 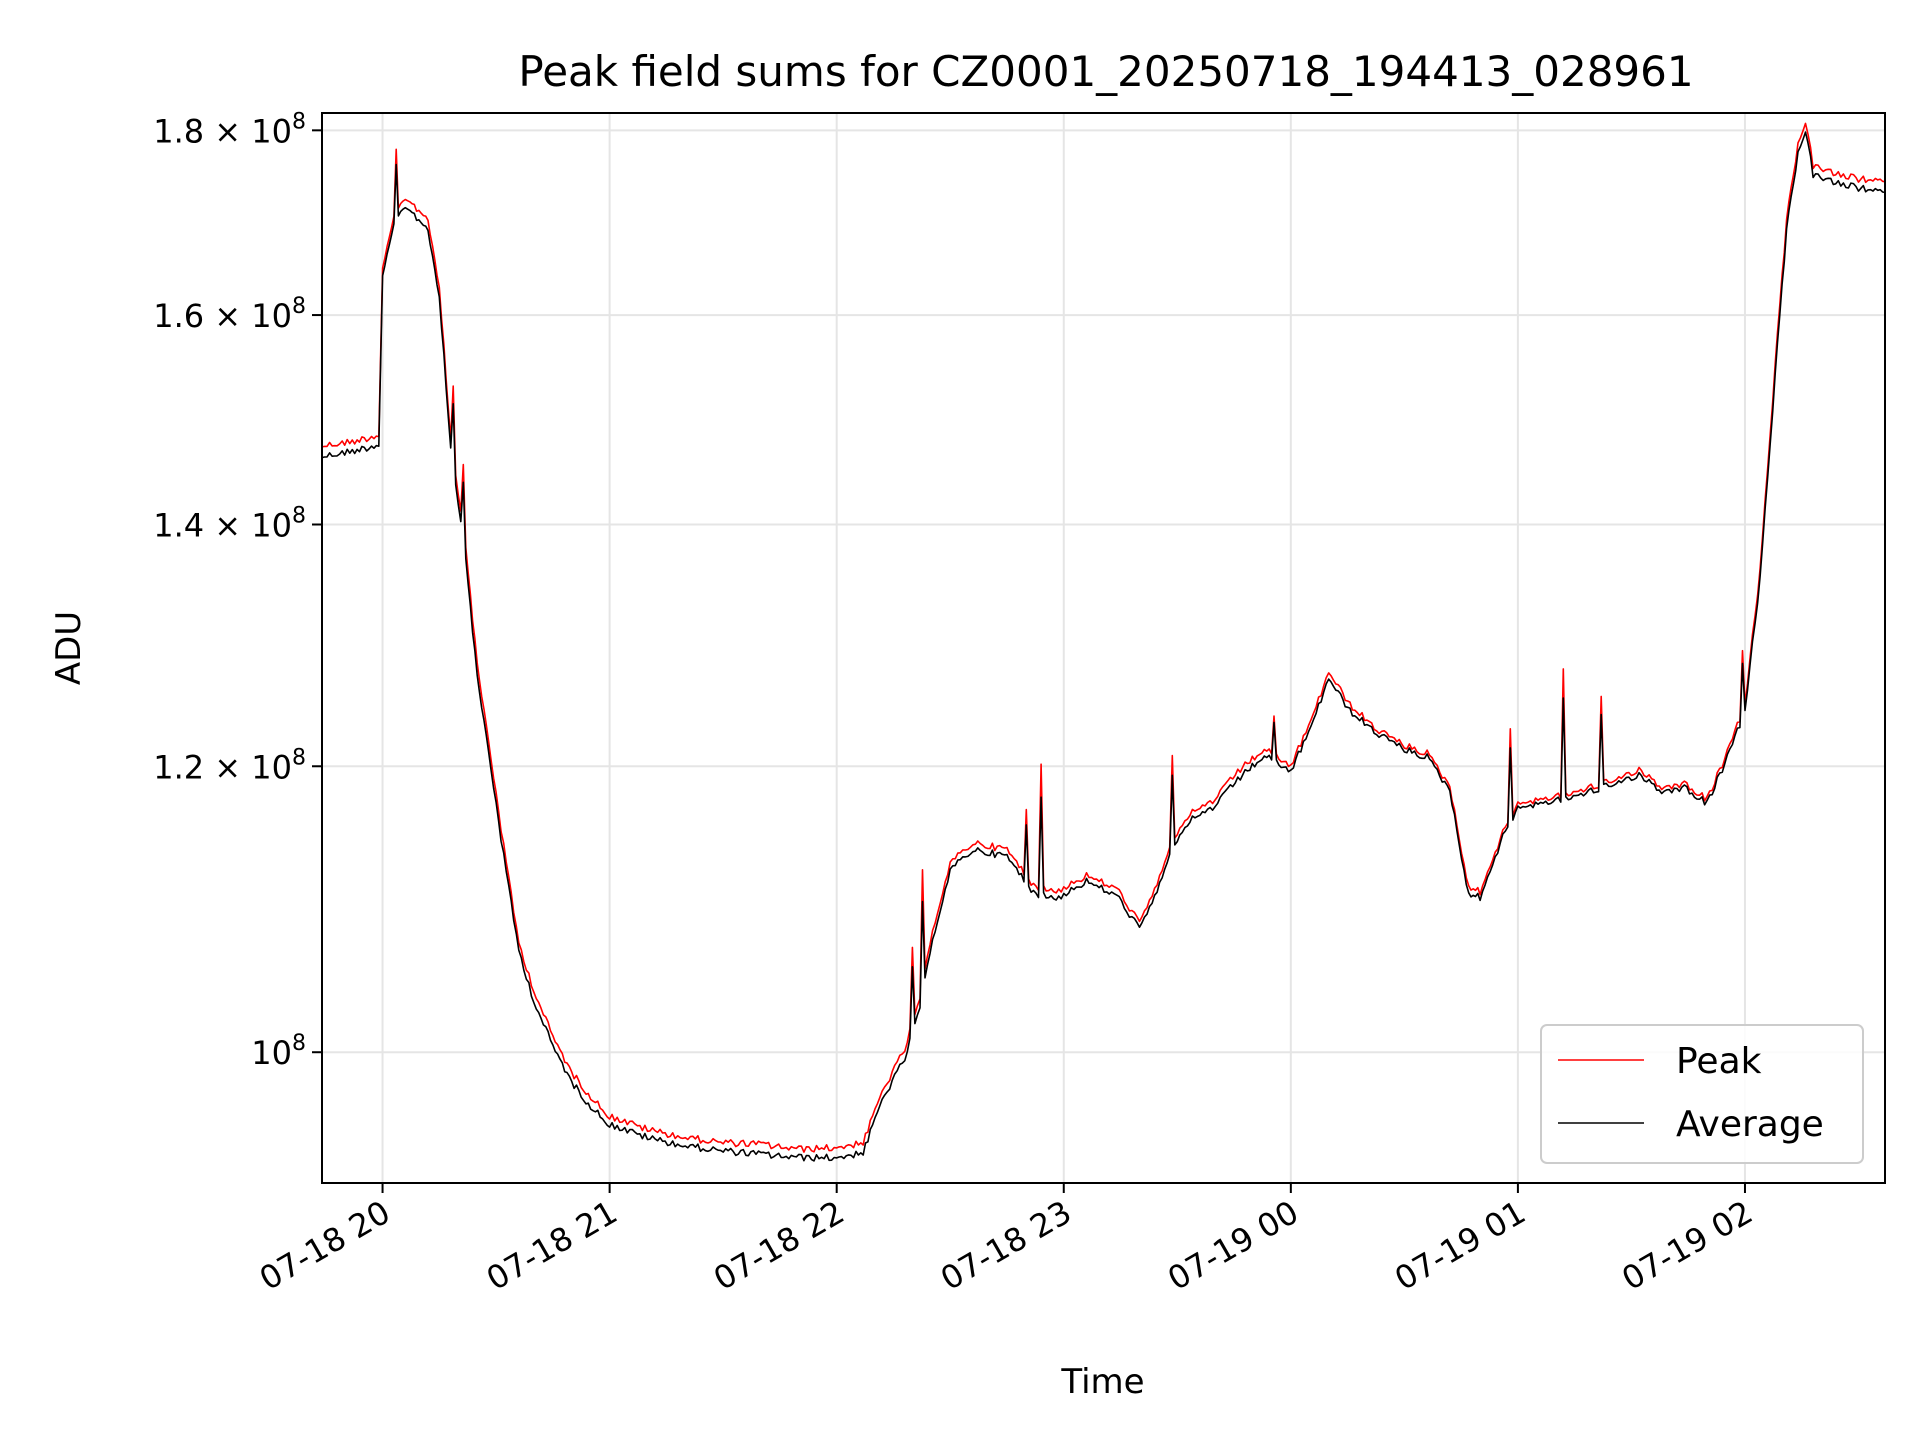 I want to click on y-tick-label: 1.4 × 108, so click(x=229, y=523).